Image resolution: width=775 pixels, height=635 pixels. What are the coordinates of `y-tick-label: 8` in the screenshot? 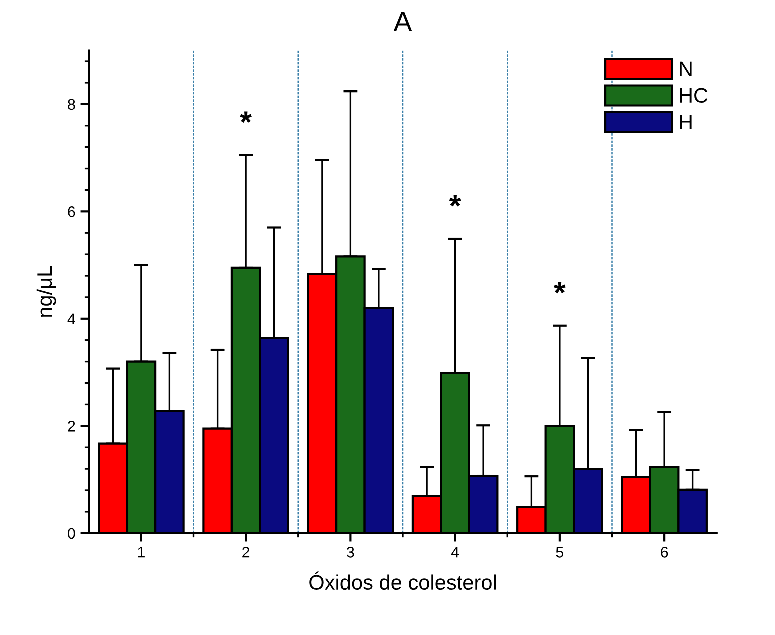 It's located at (72, 104).